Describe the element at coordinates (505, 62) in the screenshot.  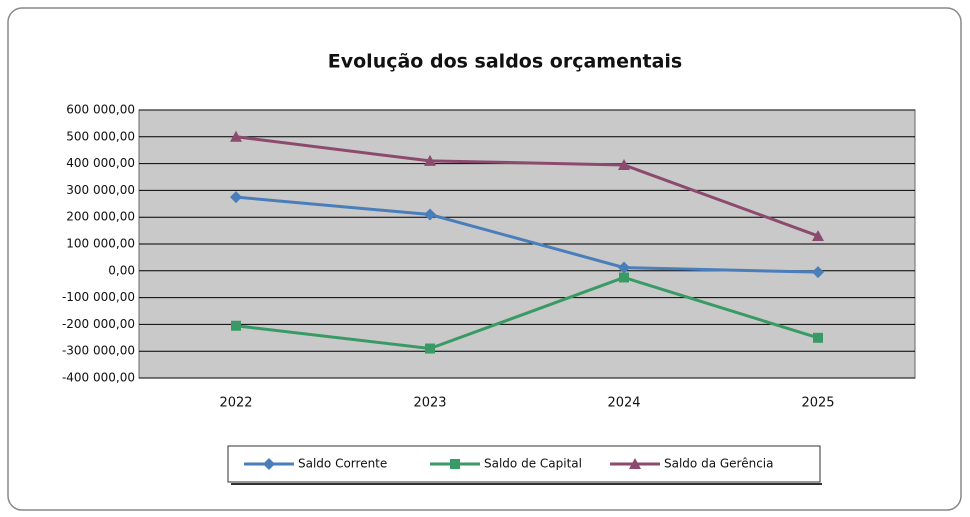
I see `chart-title: Evolução dos saldos orçamentais` at that location.